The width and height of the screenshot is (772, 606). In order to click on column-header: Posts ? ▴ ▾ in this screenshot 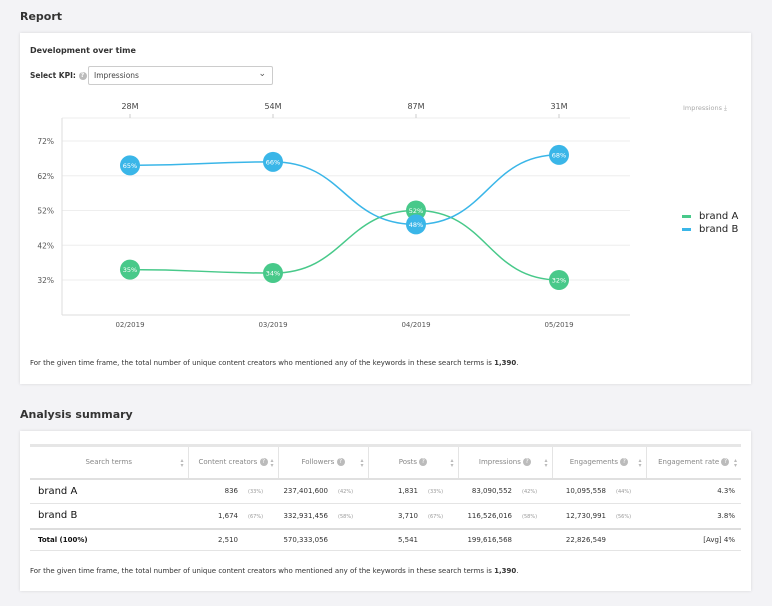, I will do `click(413, 462)`.